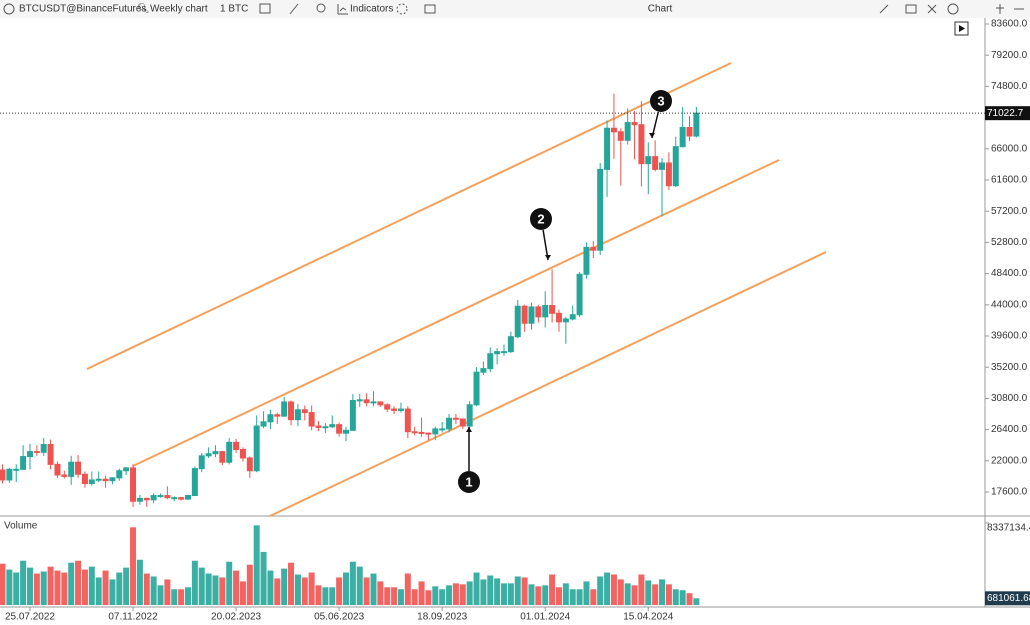 The height and width of the screenshot is (625, 1030). Describe the element at coordinates (1009, 86) in the screenshot. I see `y-tick-label: 74800.0` at that location.